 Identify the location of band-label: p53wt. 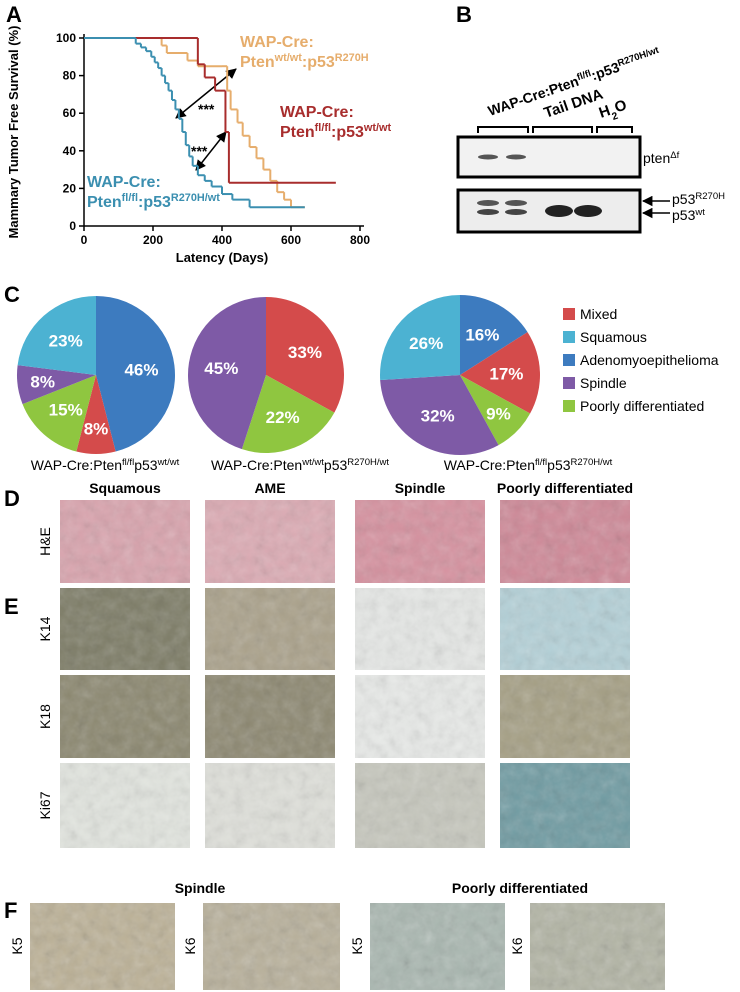
(688, 215).